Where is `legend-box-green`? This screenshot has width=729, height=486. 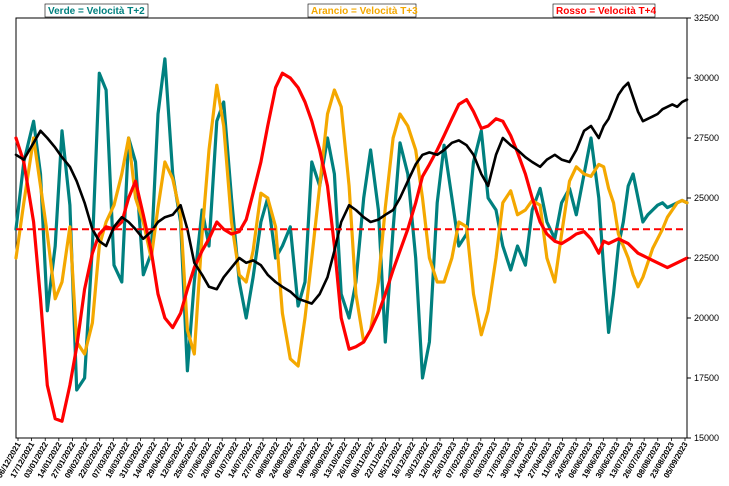 legend-box-green is located at coordinates (96, 10).